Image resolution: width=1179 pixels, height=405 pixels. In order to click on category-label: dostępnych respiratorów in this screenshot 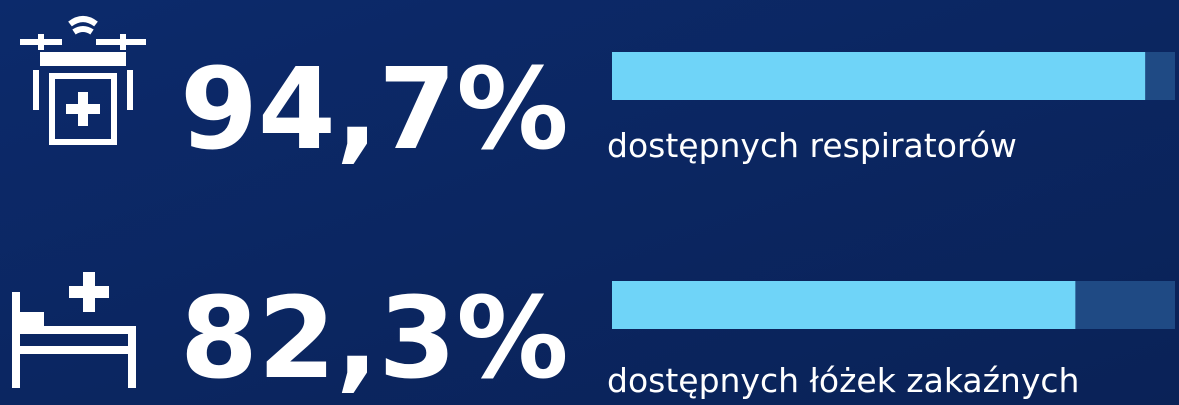, I will do `click(812, 145)`.